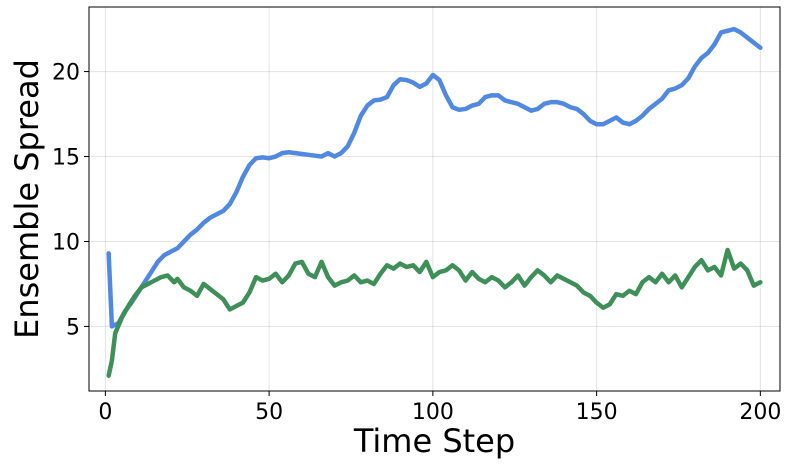  I want to click on y-tick-label: 15, so click(66, 158).